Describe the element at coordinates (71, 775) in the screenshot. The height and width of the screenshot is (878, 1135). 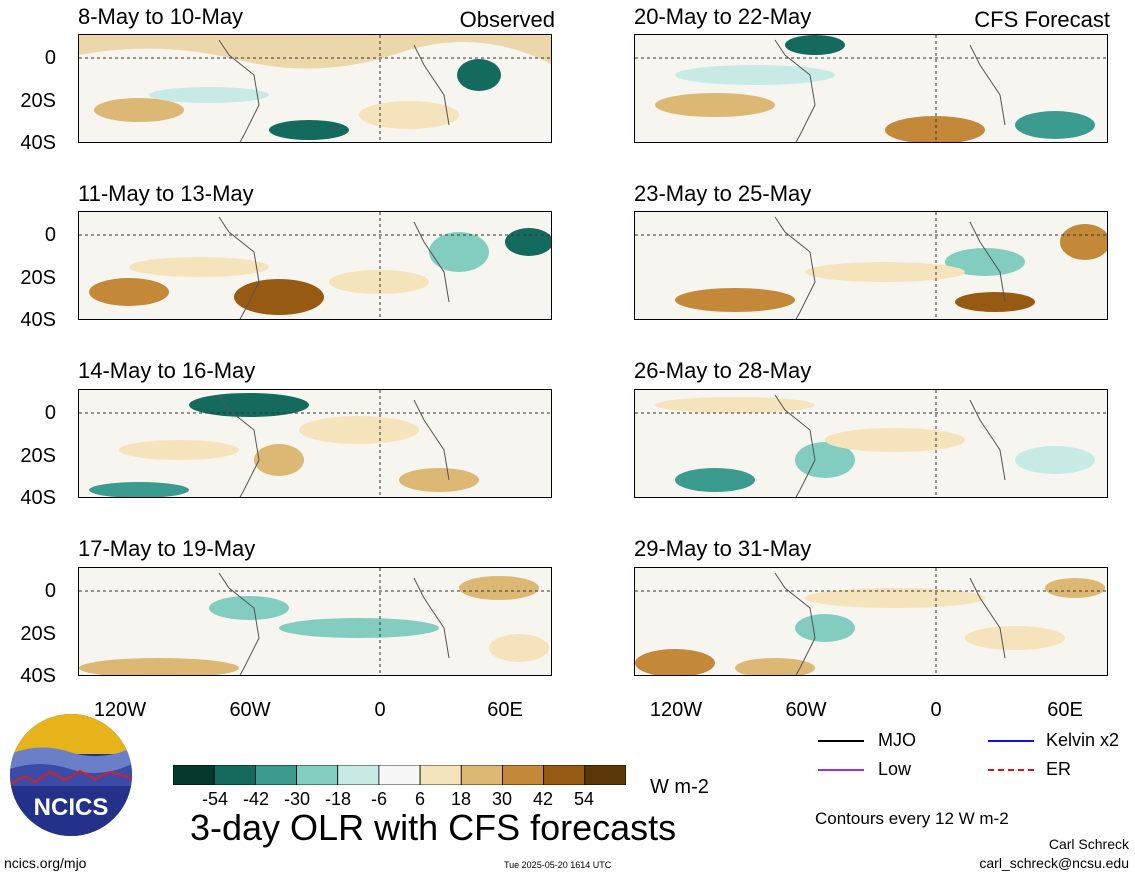
I see `ncics-logo: NCICS` at that location.